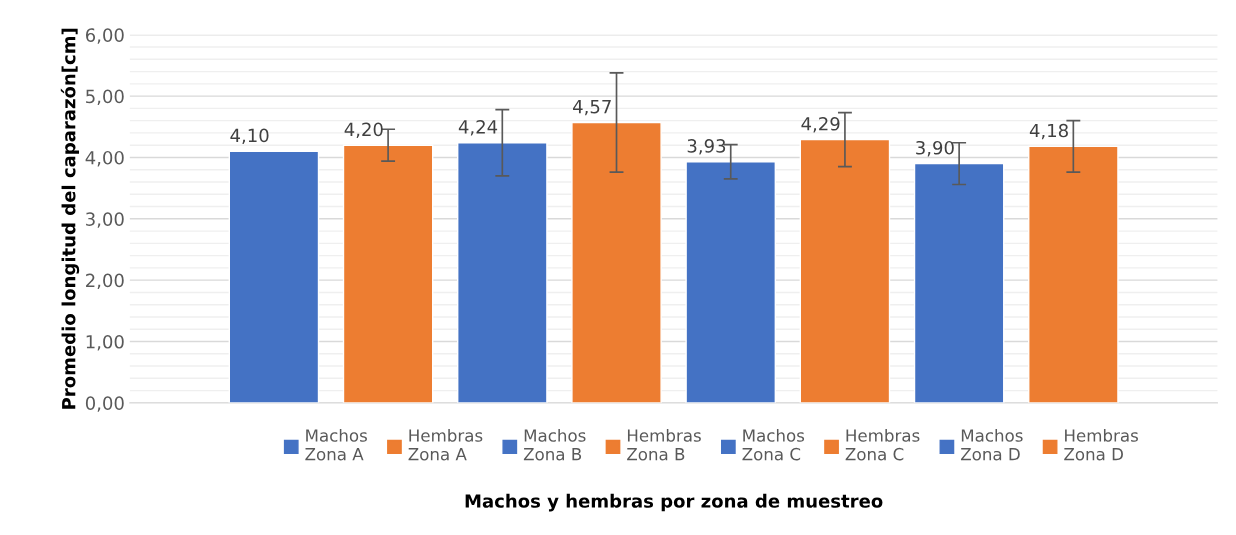 The height and width of the screenshot is (535, 1236). Describe the element at coordinates (664, 444) in the screenshot. I see `legend-label: Hembras Zona B` at that location.